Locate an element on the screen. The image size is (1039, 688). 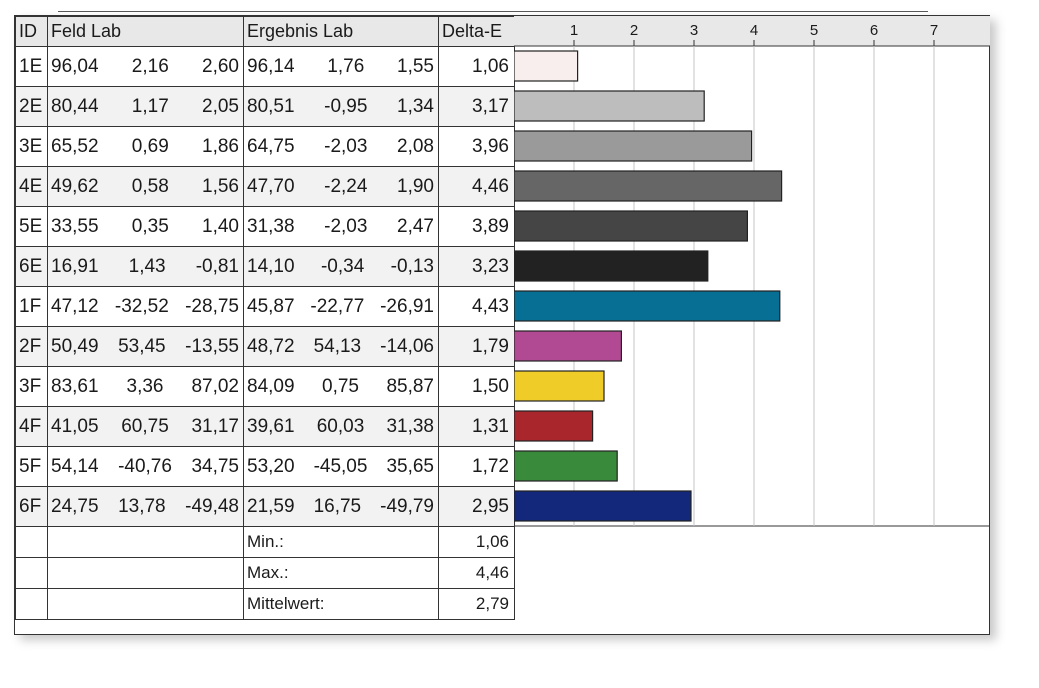
feld-l-value: 16,91 is located at coordinates (75, 266).